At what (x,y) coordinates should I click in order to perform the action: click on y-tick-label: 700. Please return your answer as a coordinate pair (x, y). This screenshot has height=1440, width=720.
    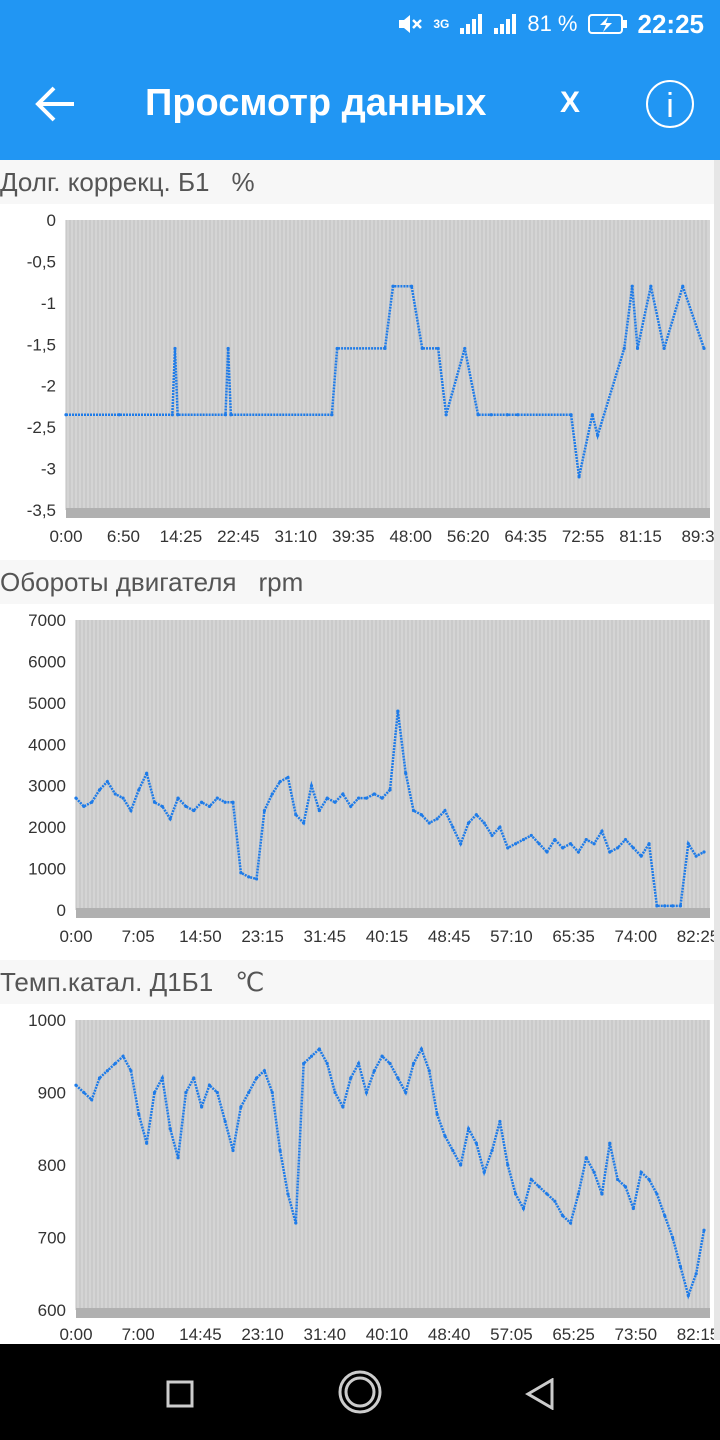
    Looking at the image, I should click on (52, 1238).